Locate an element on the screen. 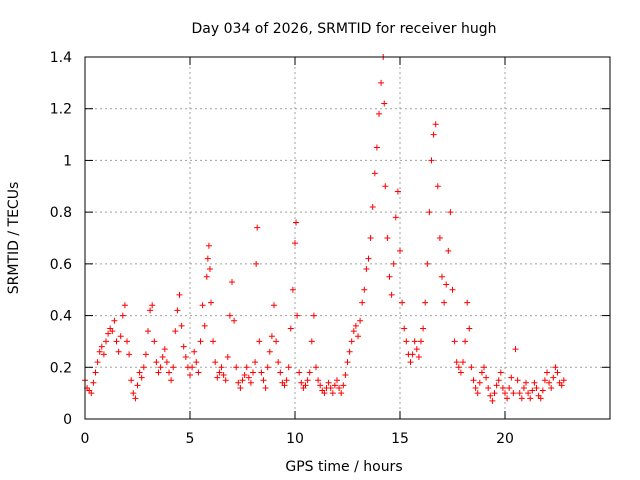 Image resolution: width=640 pixels, height=480 pixels. x-axis-label: GPS time / hours is located at coordinates (343, 467).